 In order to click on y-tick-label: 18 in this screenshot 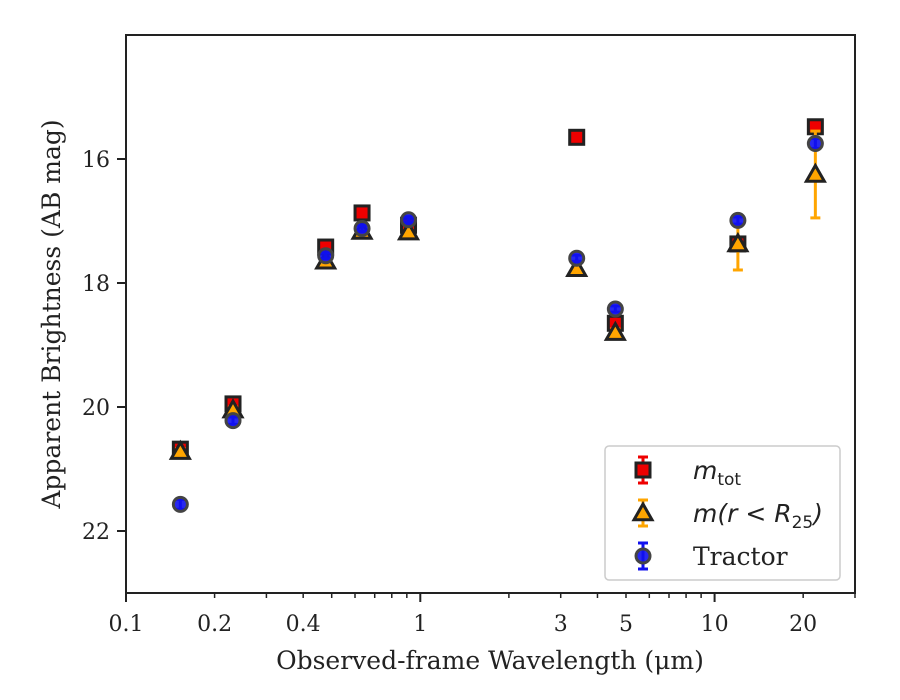, I will do `click(96, 284)`.